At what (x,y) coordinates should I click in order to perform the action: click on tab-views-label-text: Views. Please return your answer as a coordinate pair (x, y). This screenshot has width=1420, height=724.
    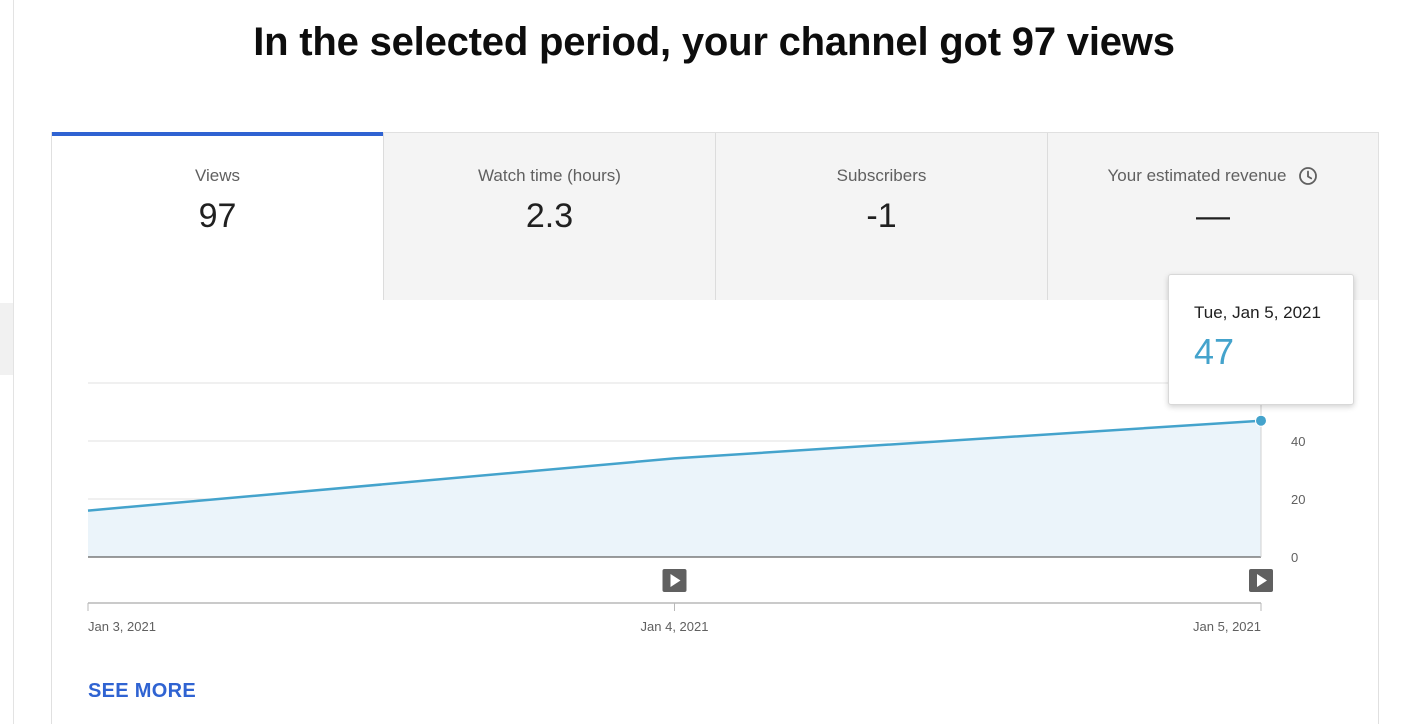
    Looking at the image, I should click on (217, 175).